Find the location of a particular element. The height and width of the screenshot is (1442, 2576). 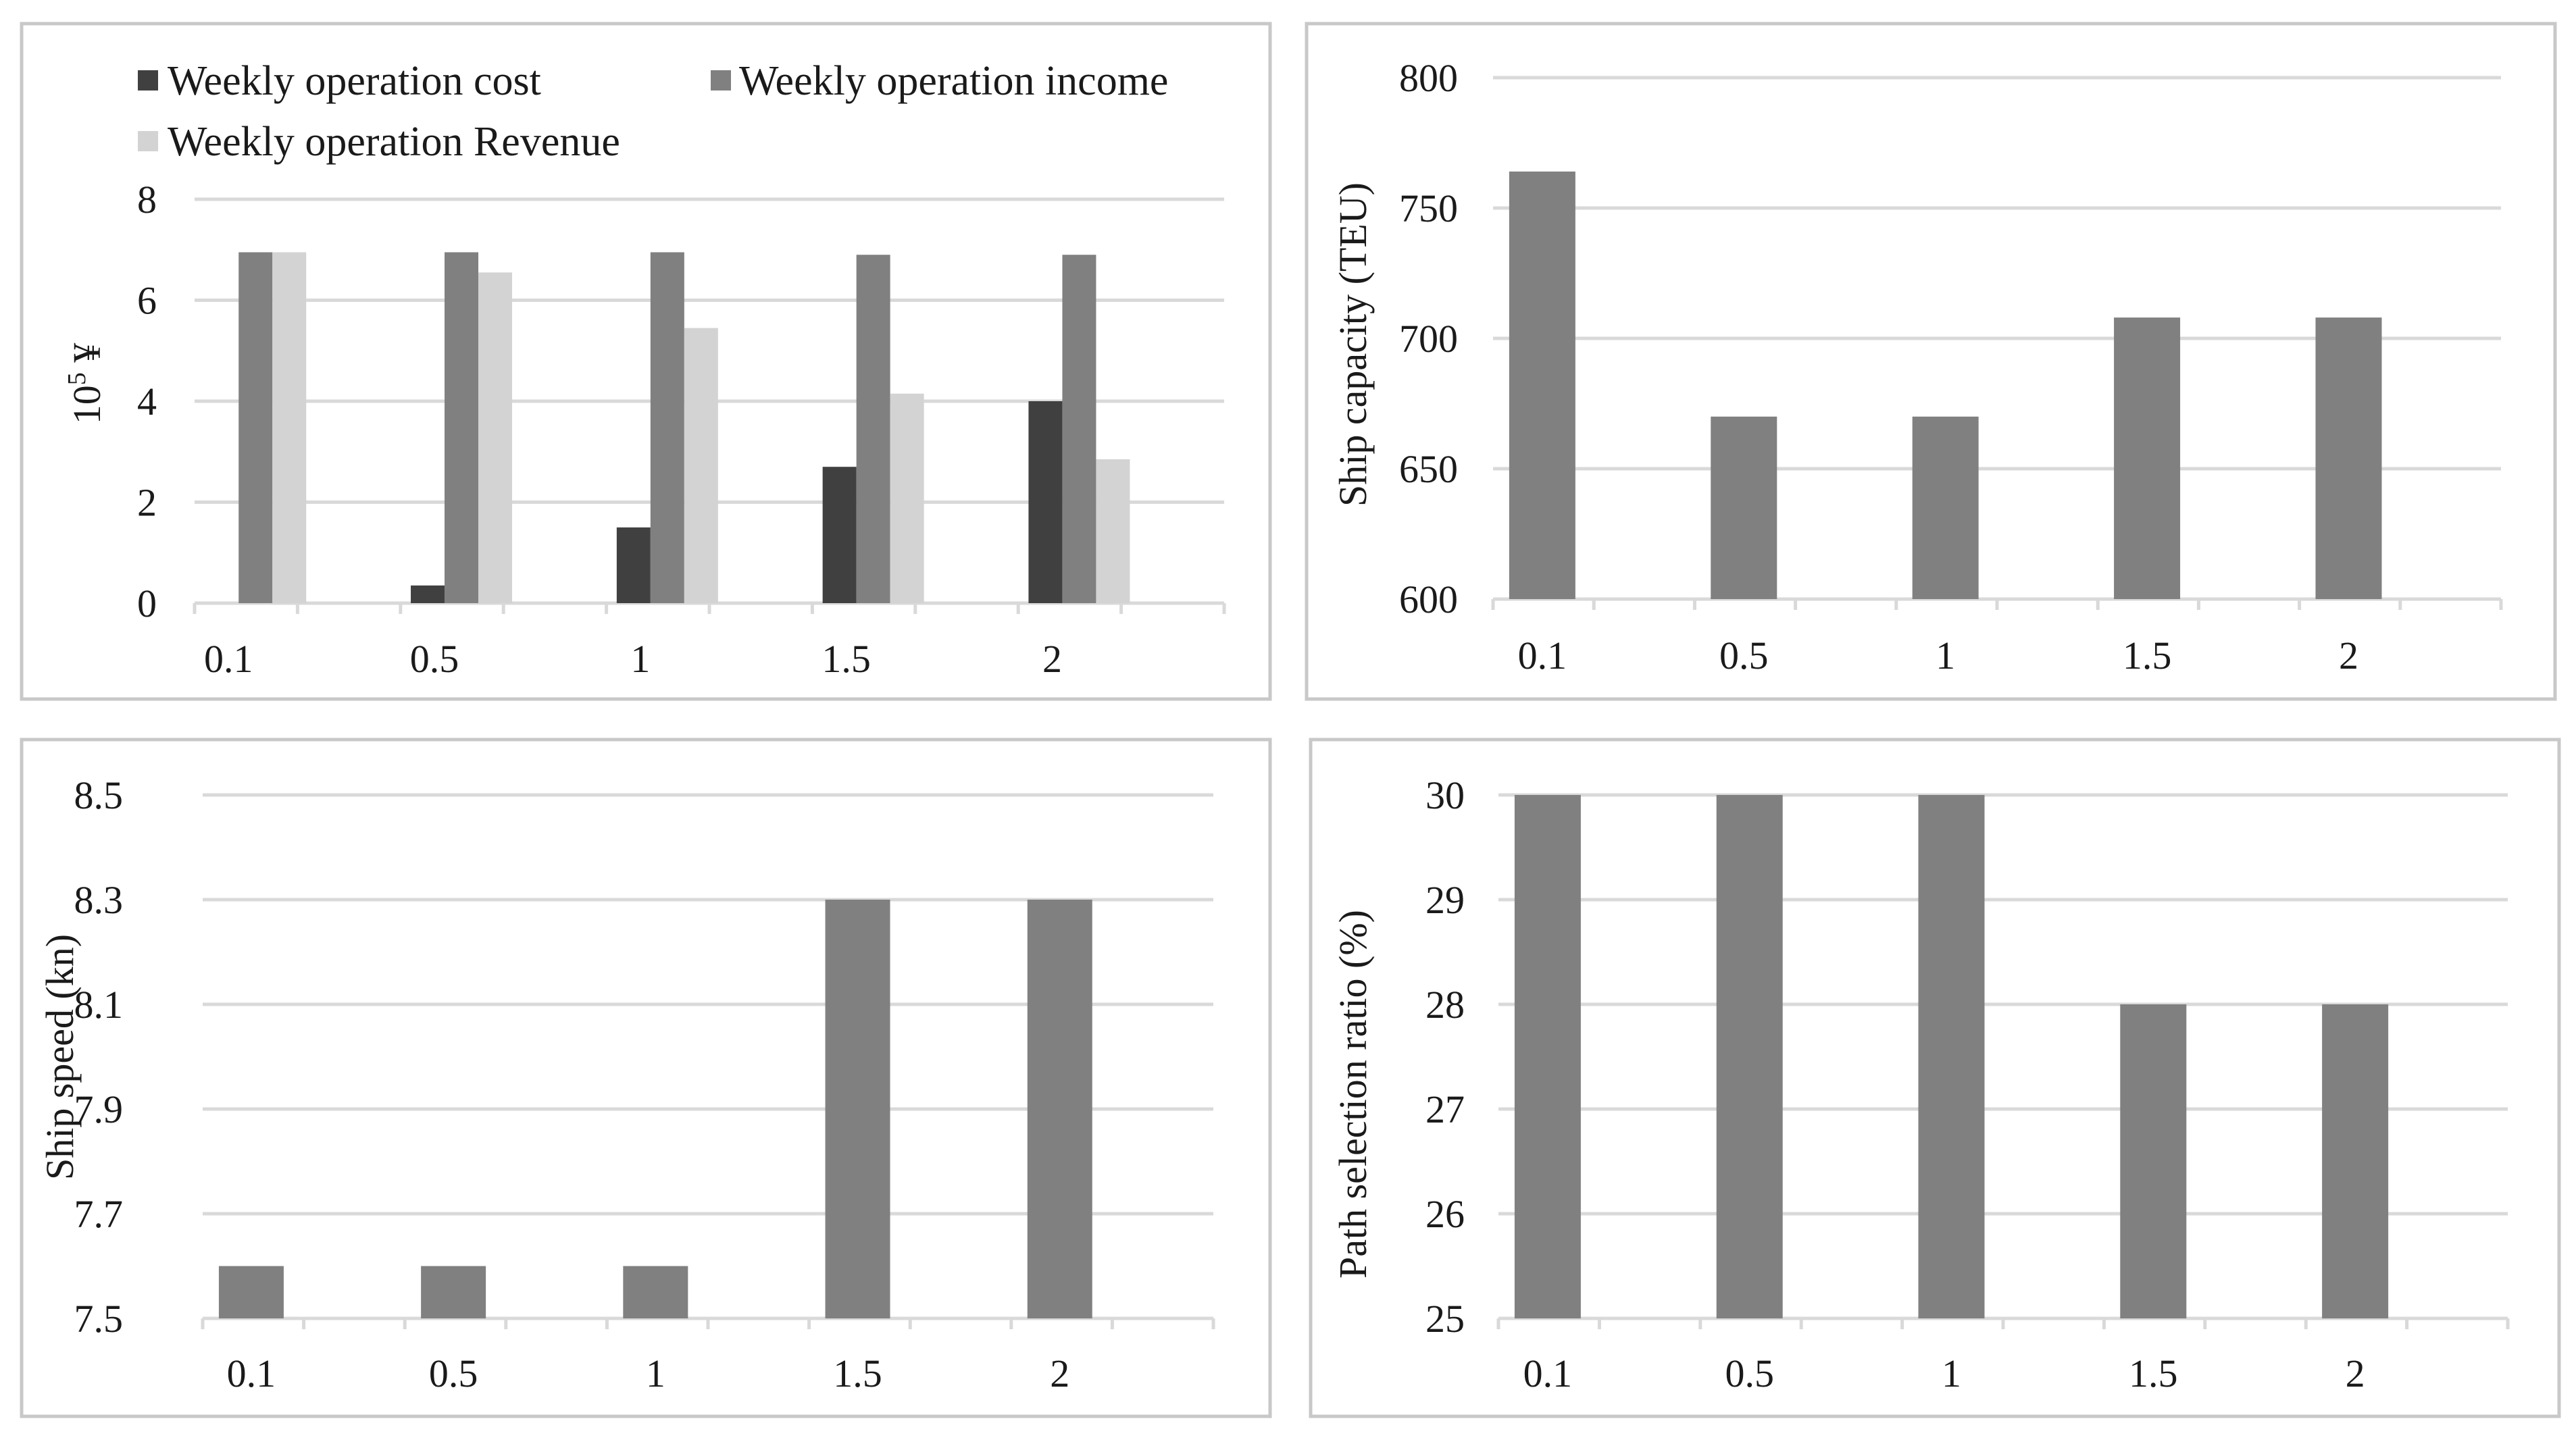

y-tick-label: 650 is located at coordinates (1428, 469).